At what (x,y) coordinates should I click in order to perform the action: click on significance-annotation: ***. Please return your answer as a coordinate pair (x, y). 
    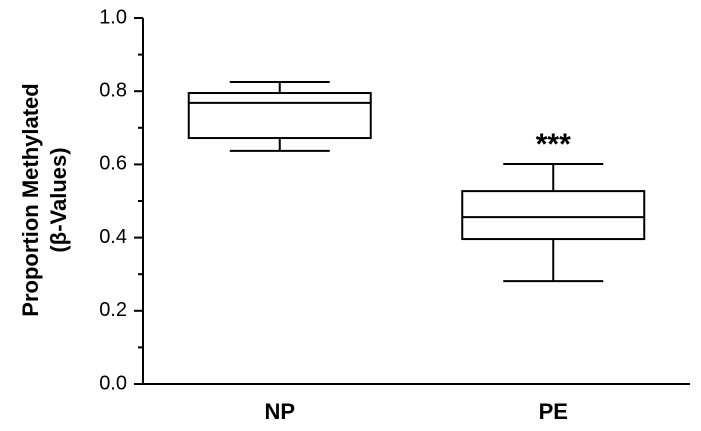
    Looking at the image, I should click on (553, 144).